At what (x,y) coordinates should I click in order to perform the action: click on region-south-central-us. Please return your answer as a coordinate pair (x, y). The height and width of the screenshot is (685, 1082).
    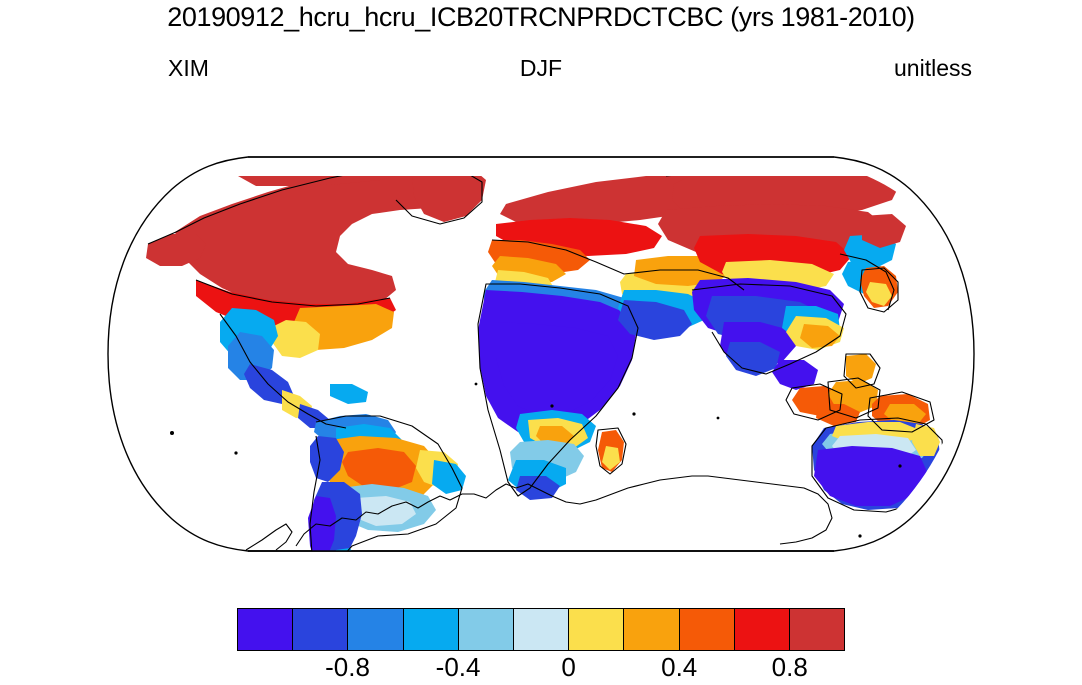
    Looking at the image, I should click on (296, 339).